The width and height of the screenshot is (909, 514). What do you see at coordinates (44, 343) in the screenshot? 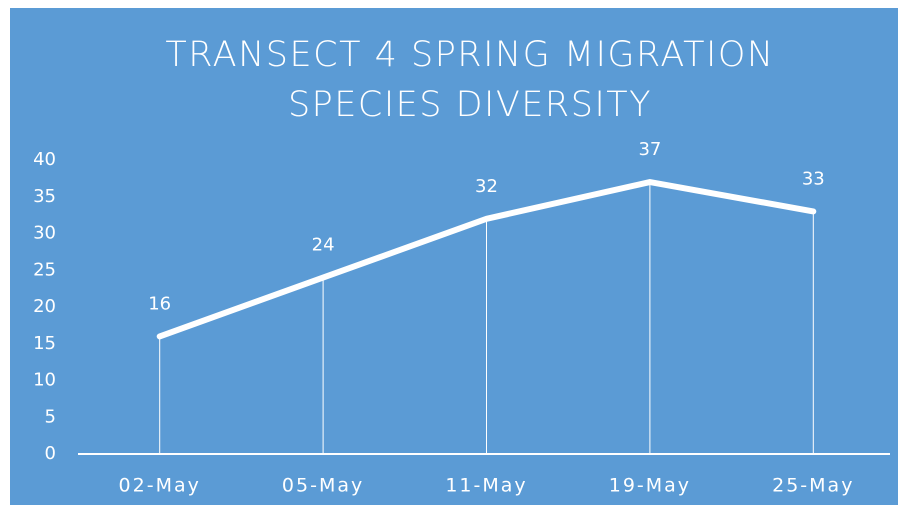
I see `y-tick-label: 15` at bounding box center [44, 343].